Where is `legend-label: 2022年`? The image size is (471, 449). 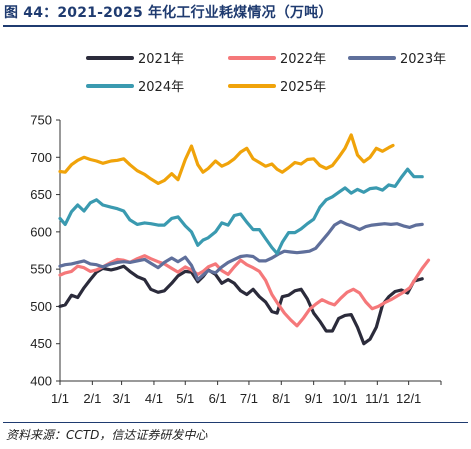
legend-label: 2022年 is located at coordinates (303, 59).